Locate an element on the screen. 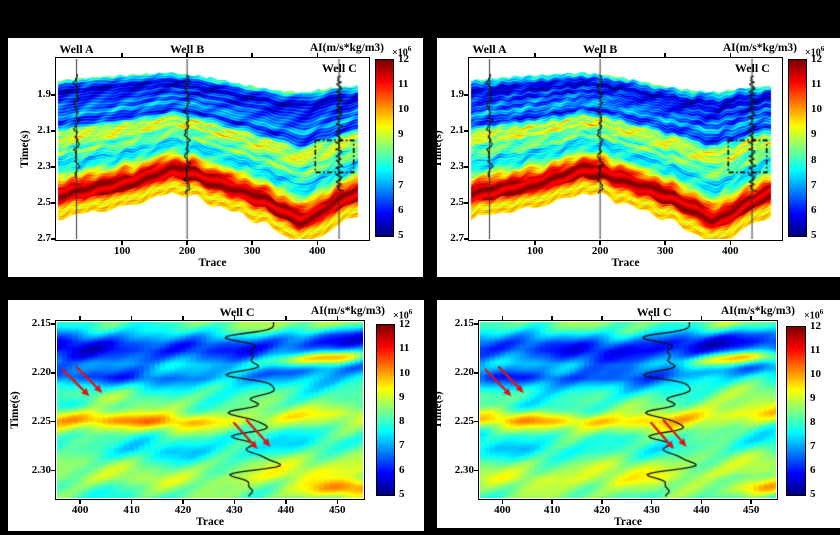 The height and width of the screenshot is (535, 840). y-tick-label: 2.15 is located at coordinates (464, 322).